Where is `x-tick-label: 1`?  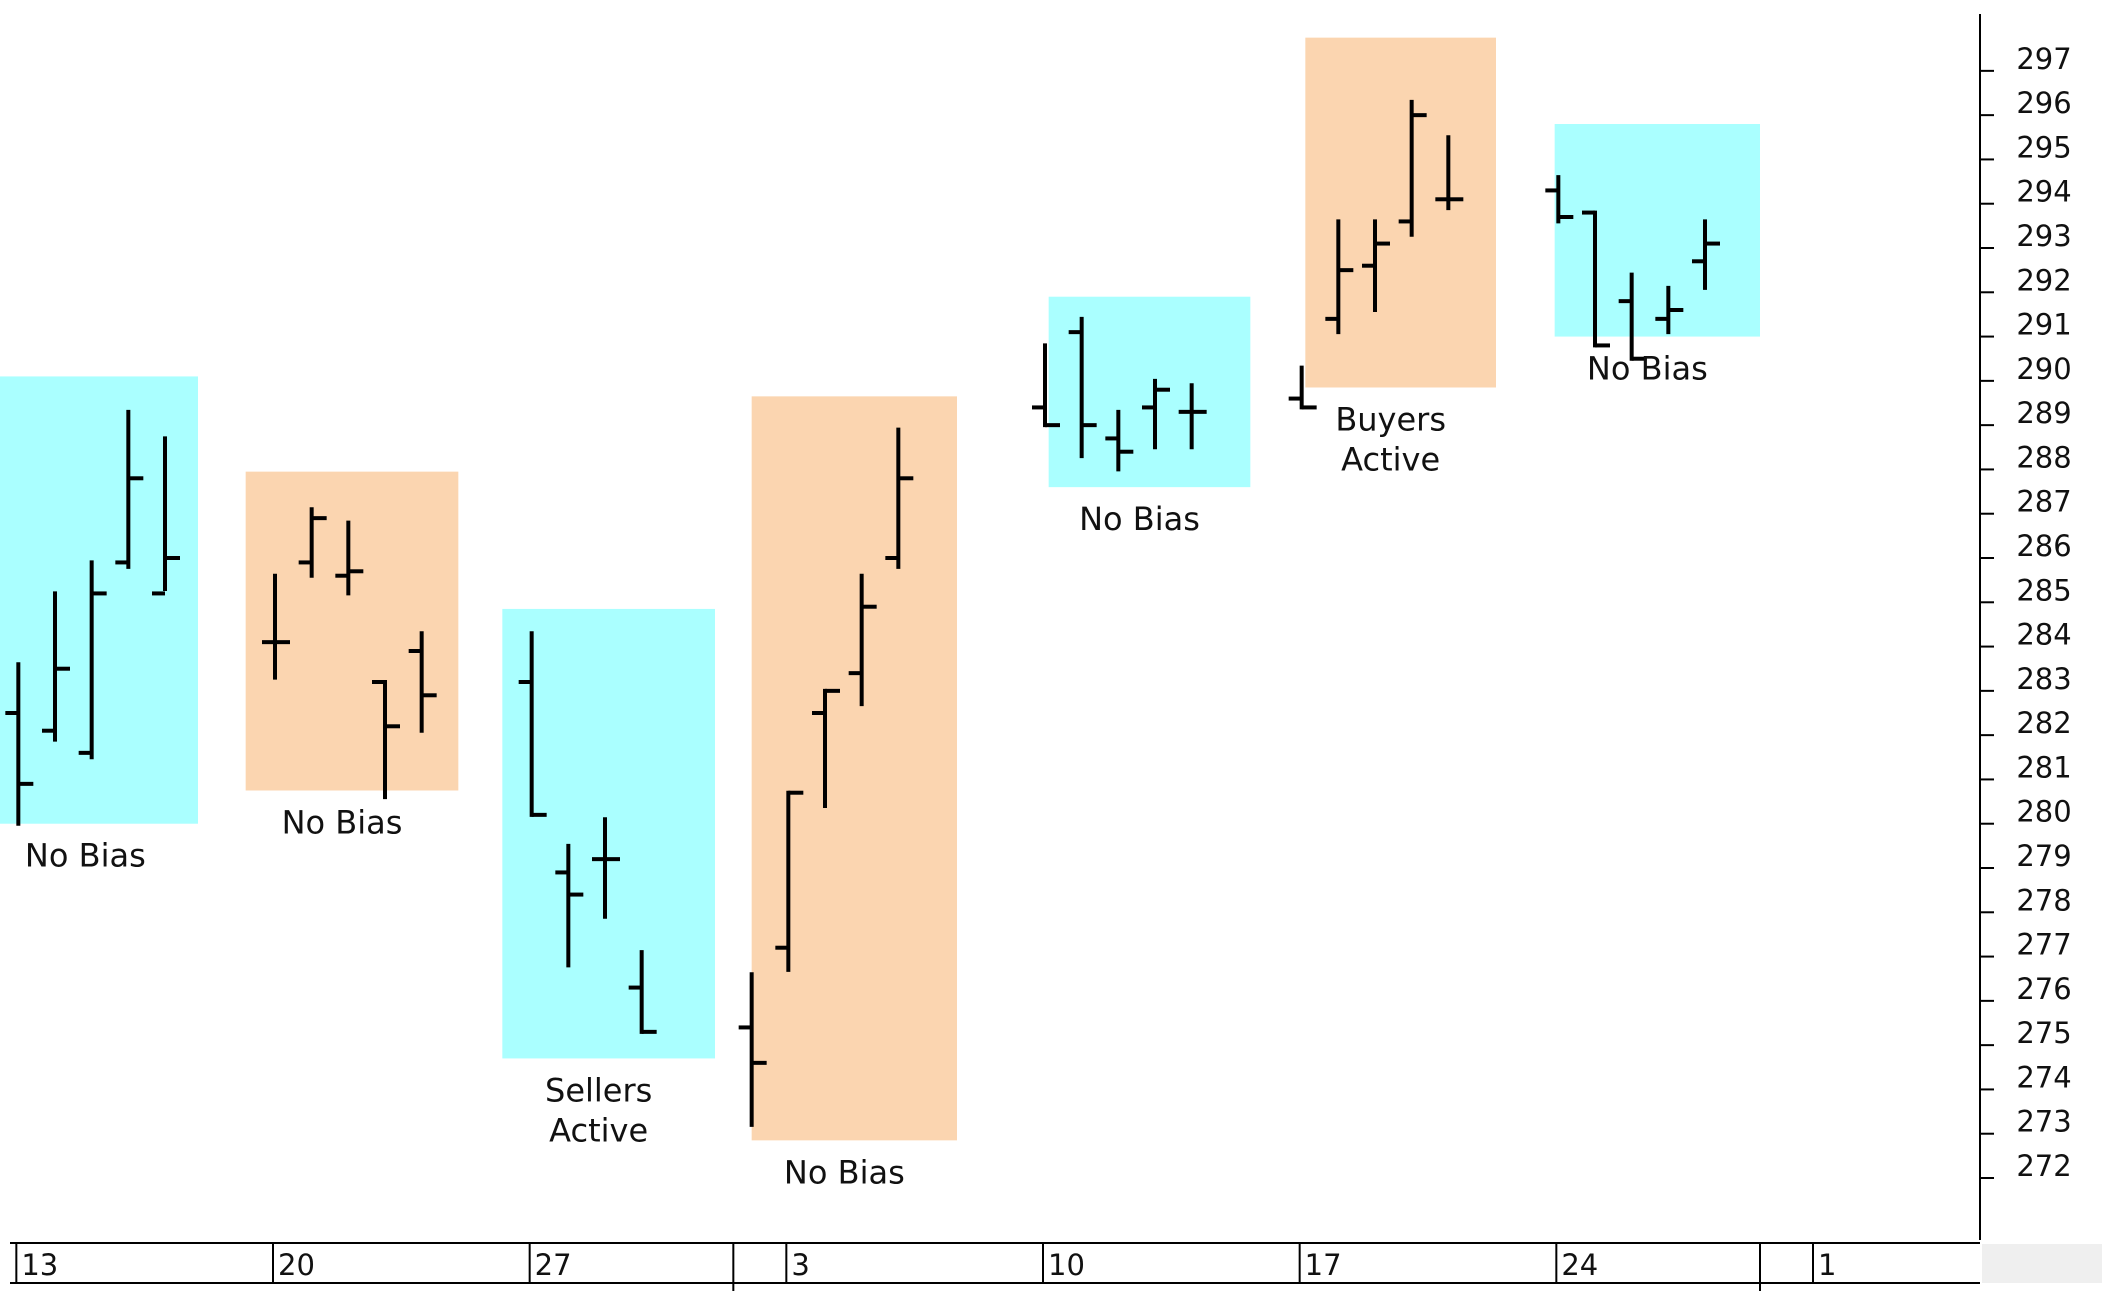 x-tick-label: 1 is located at coordinates (1827, 1265).